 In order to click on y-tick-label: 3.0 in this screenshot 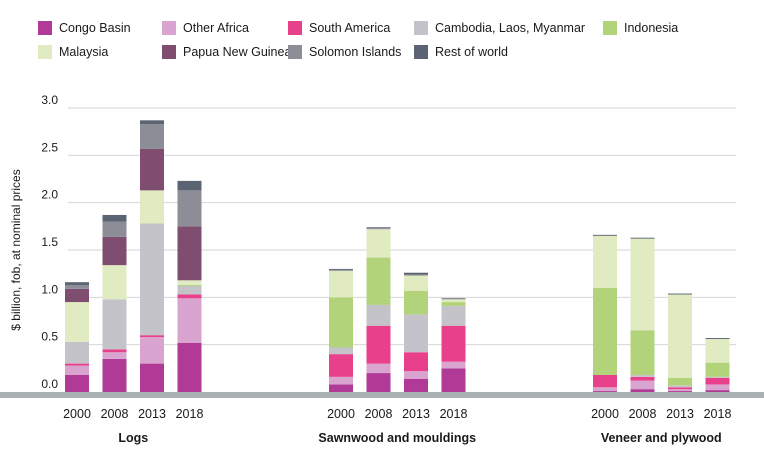, I will do `click(49, 100)`.